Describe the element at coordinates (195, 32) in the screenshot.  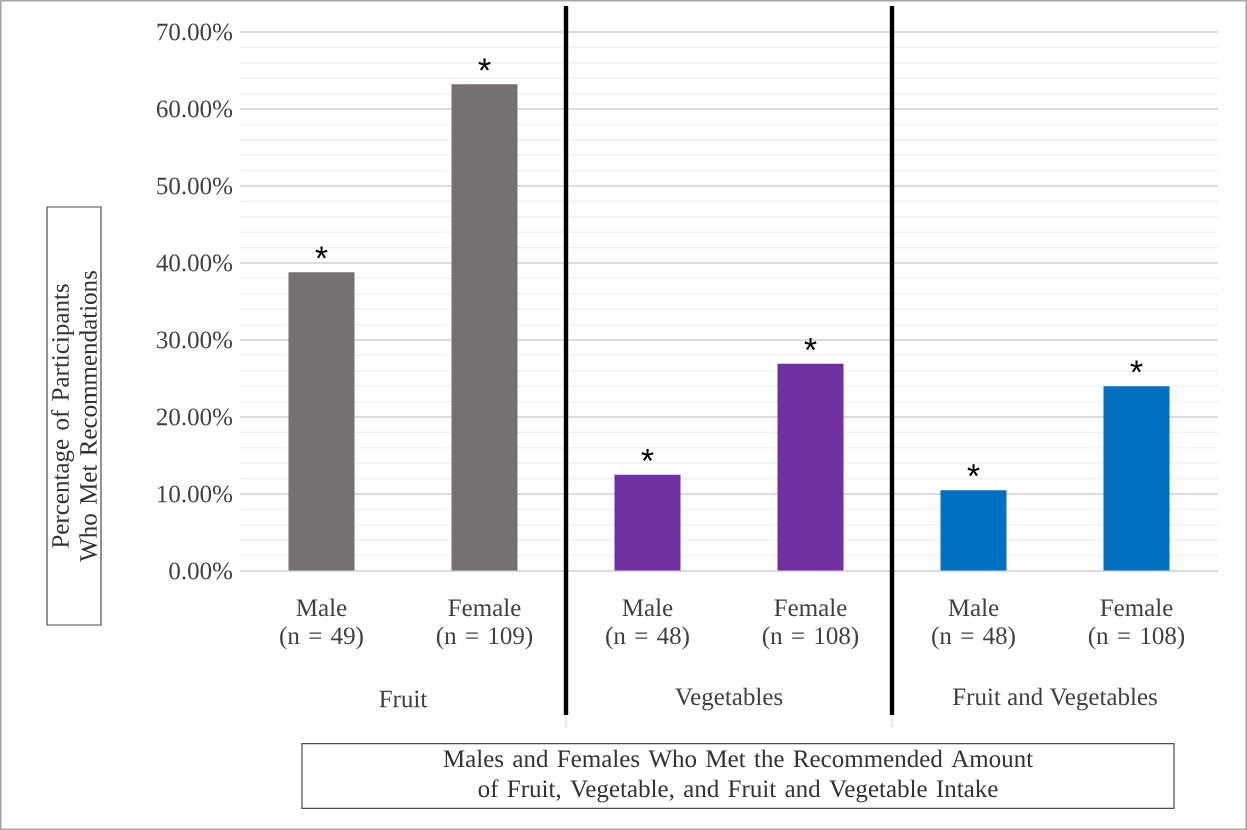
I see `y-tick-label: 70.00%` at that location.